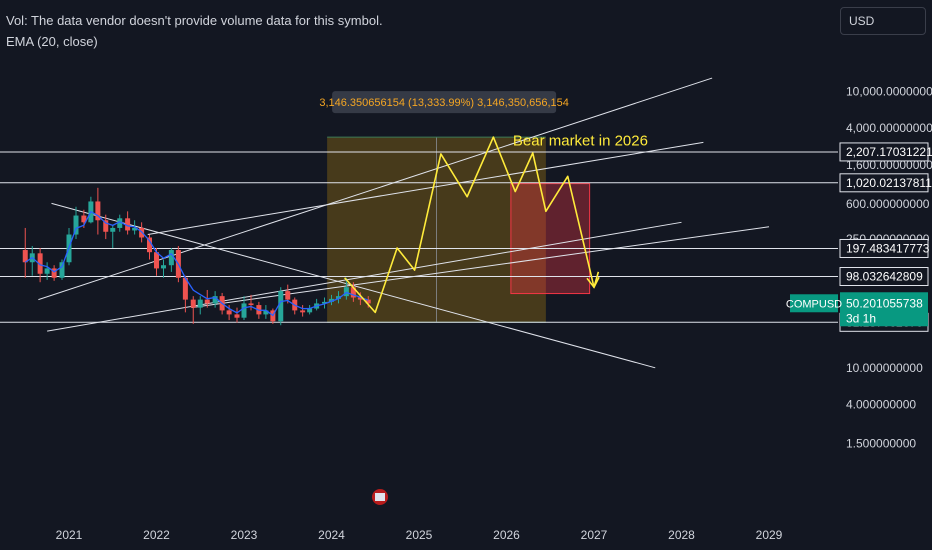  I want to click on ema-line, so click(196, 263).